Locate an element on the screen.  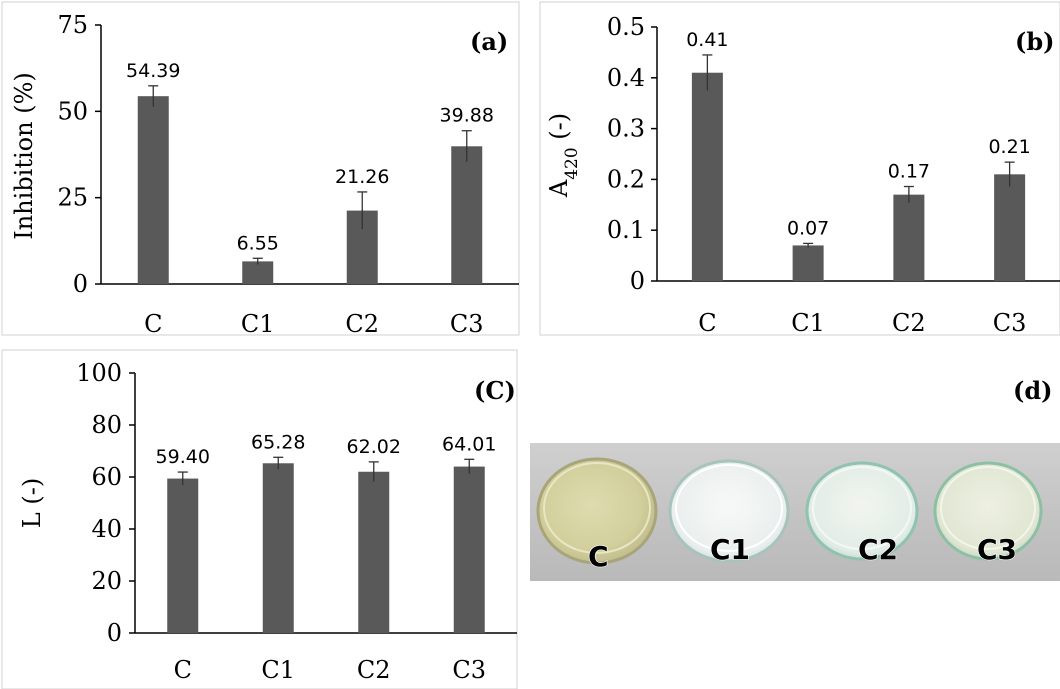
absorbance-category-label: C2 is located at coordinates (909, 323).